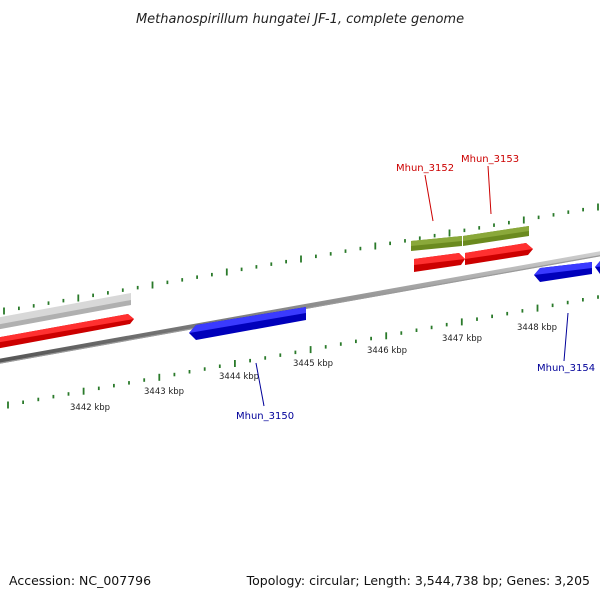 The width and height of the screenshot is (600, 600). What do you see at coordinates (313, 364) in the screenshot?
I see `tick-label-3445: 3445 kbp` at bounding box center [313, 364].